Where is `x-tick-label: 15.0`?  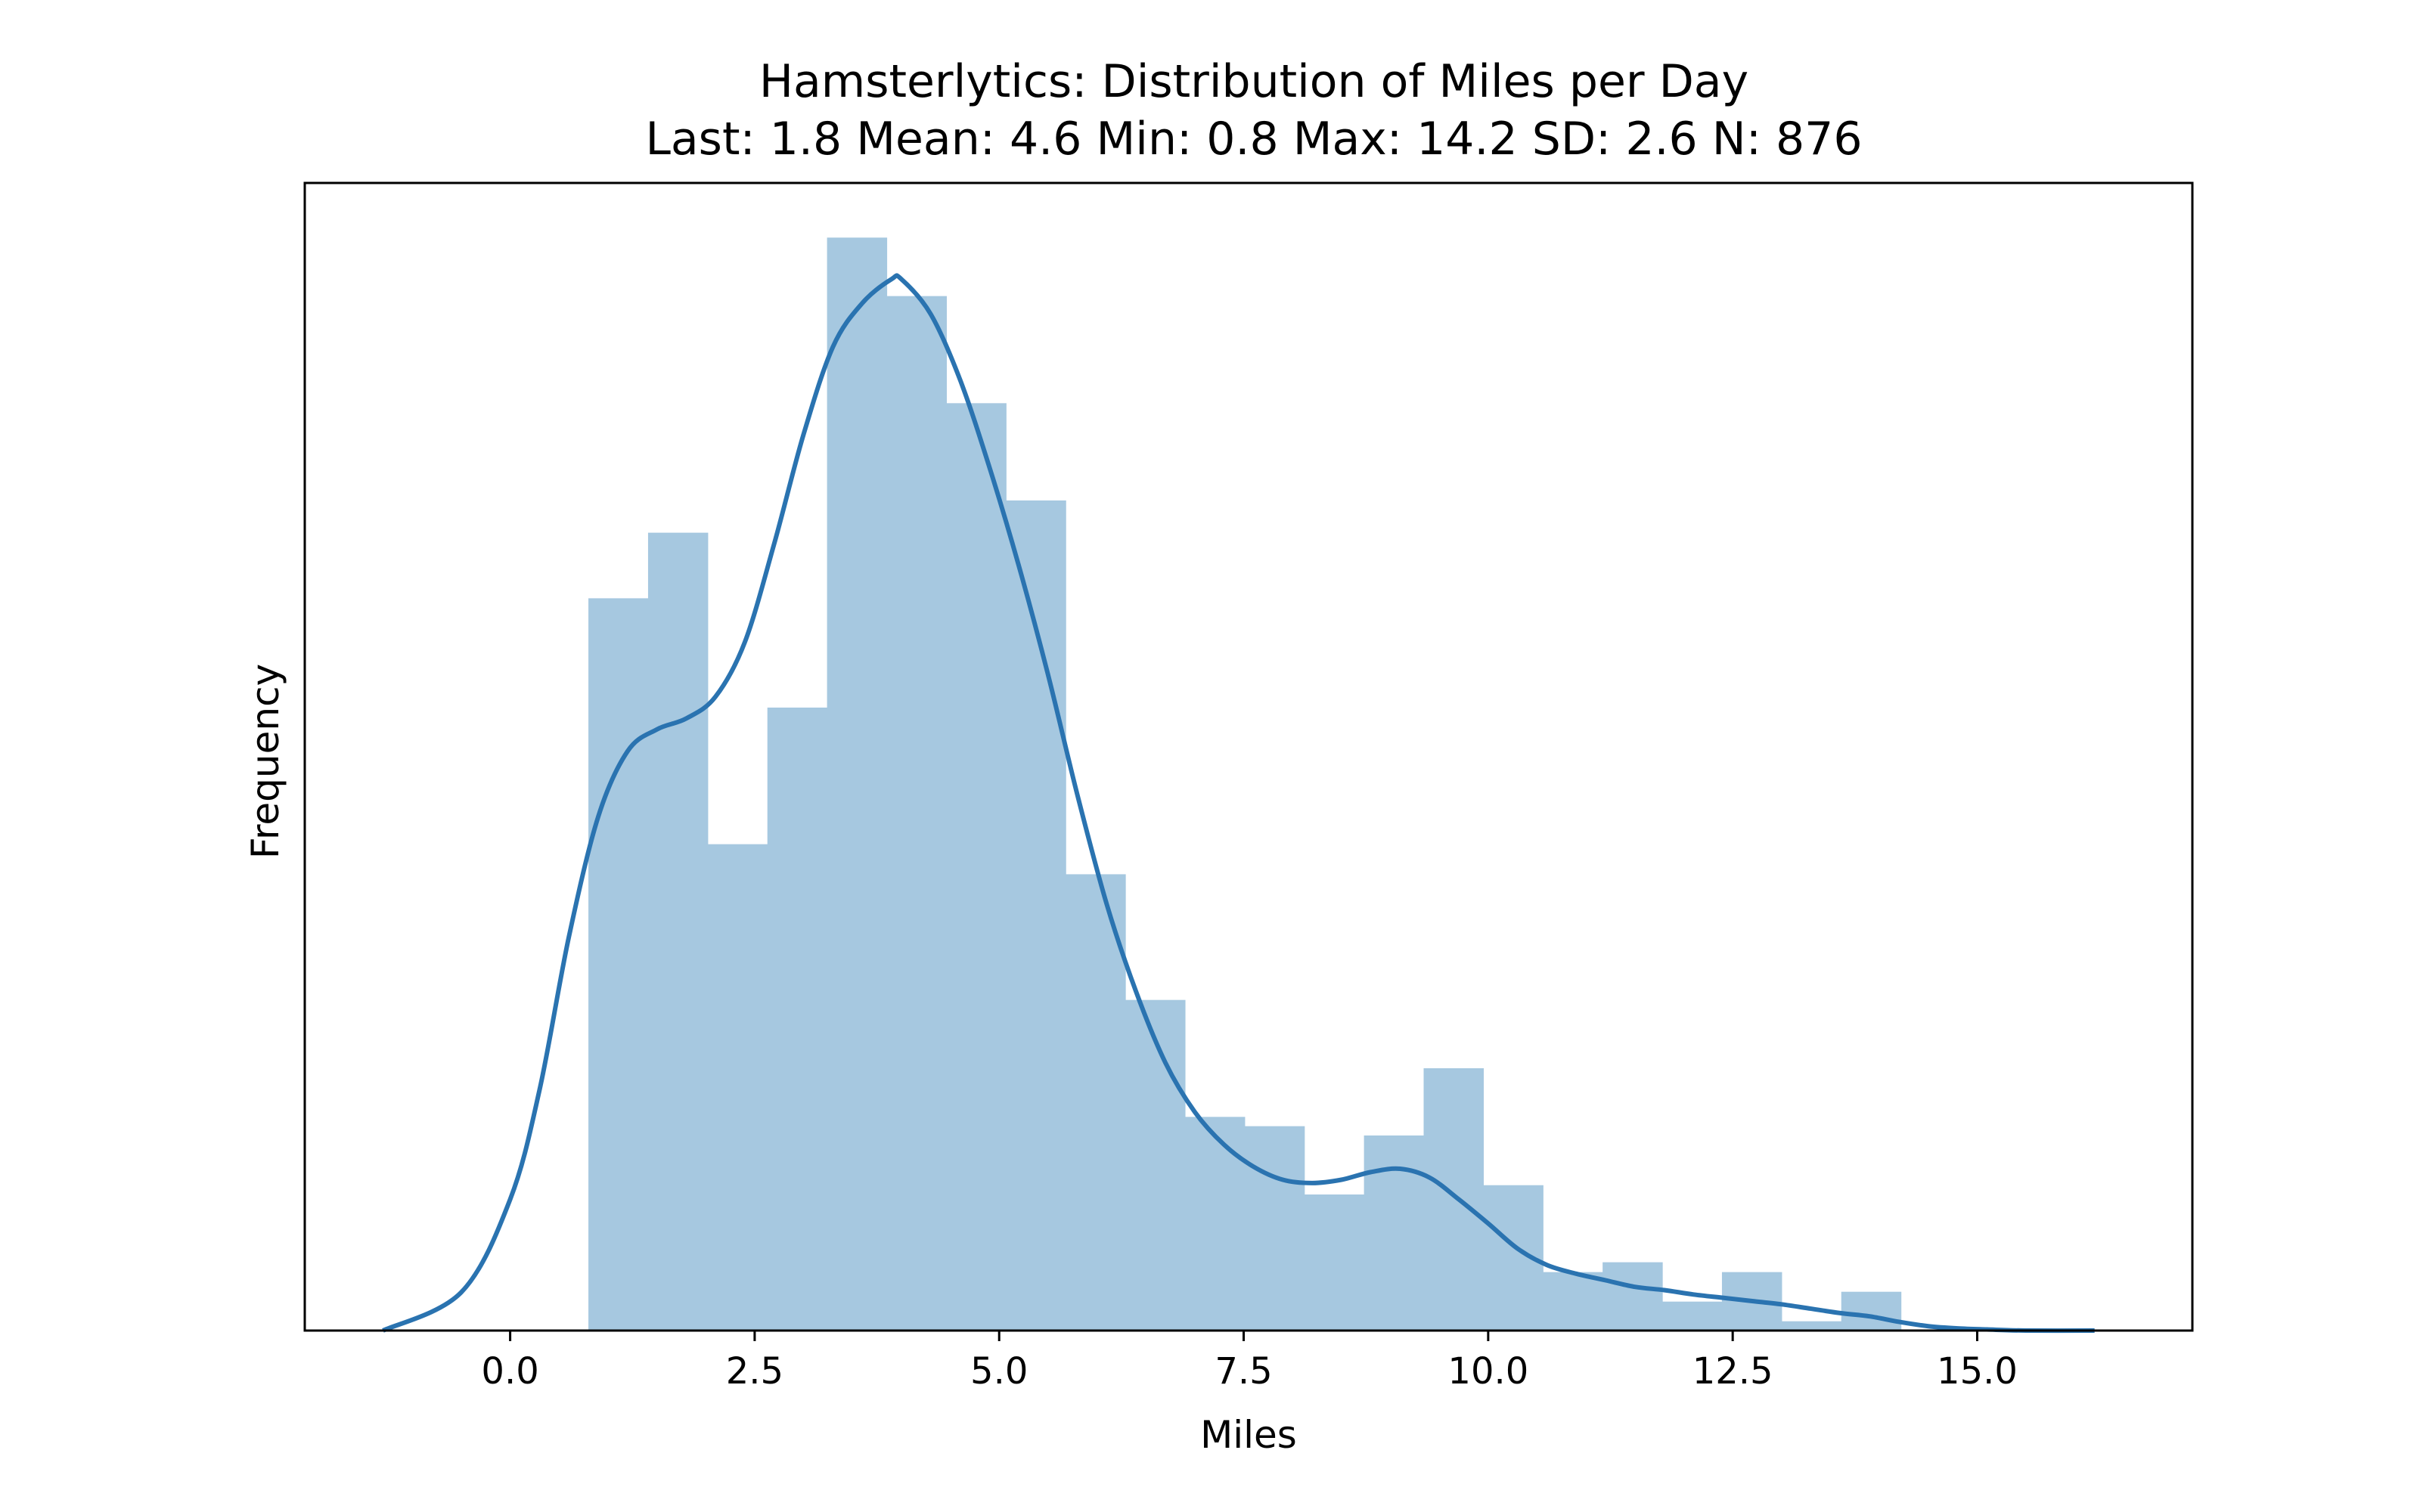 x-tick-label: 15.0 is located at coordinates (1977, 1371).